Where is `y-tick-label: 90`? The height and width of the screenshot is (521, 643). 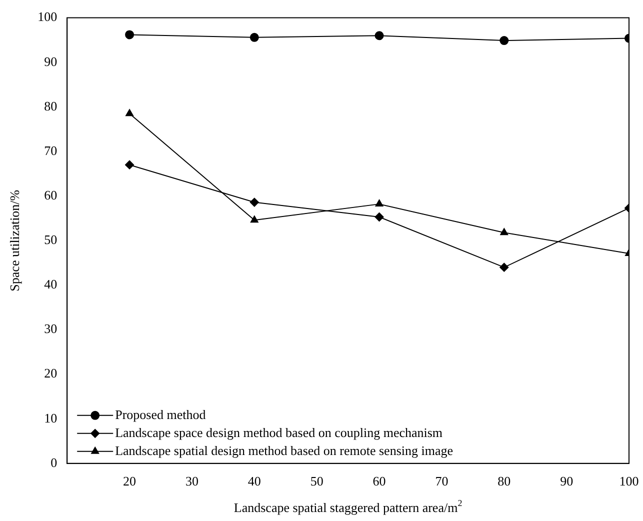
y-tick-label: 90 is located at coordinates (51, 61).